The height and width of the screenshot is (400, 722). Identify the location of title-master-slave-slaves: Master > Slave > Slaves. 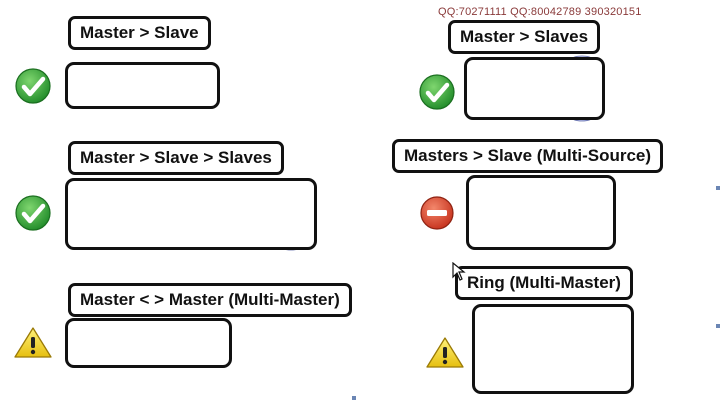
(176, 158).